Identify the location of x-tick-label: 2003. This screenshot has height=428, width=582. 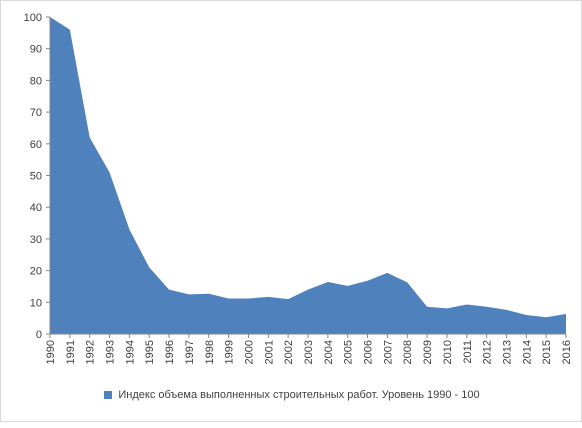
(309, 352).